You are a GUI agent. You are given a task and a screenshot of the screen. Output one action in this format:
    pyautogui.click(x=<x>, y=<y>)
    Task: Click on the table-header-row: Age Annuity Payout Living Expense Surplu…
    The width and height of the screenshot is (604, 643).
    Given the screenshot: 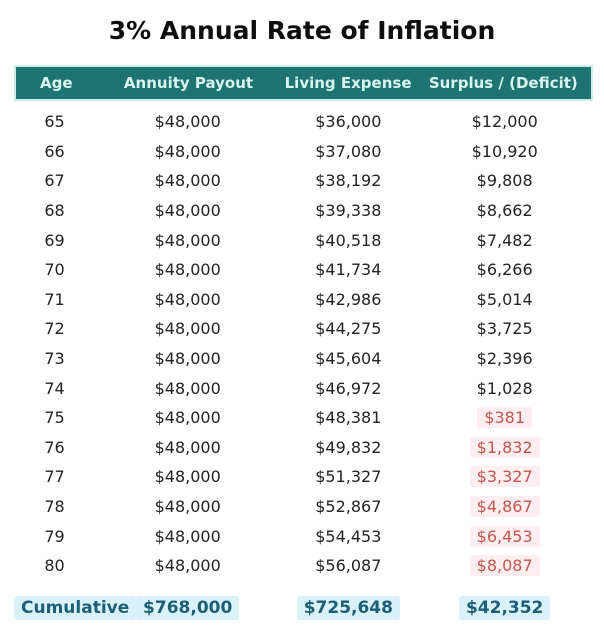 What is the action you would take?
    pyautogui.click(x=303, y=83)
    